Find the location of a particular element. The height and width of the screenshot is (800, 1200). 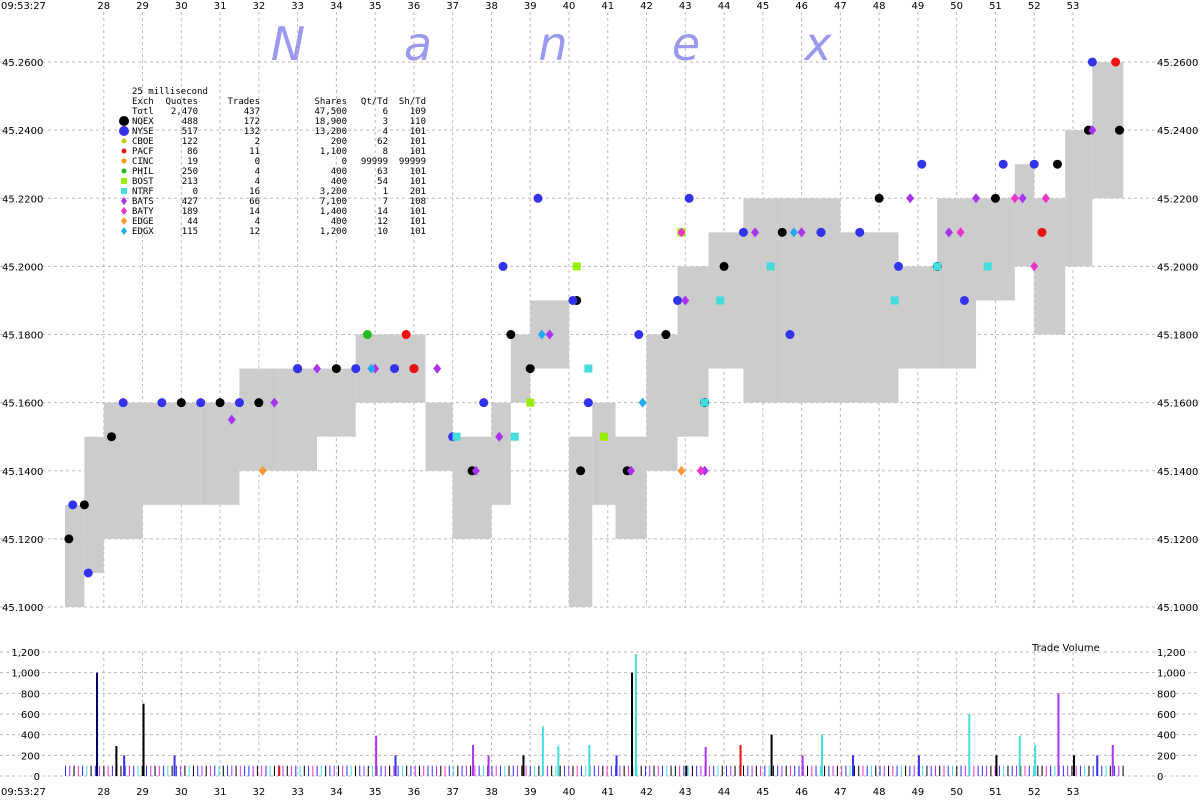

x-tick-label-bottom: 46 is located at coordinates (801, 792).